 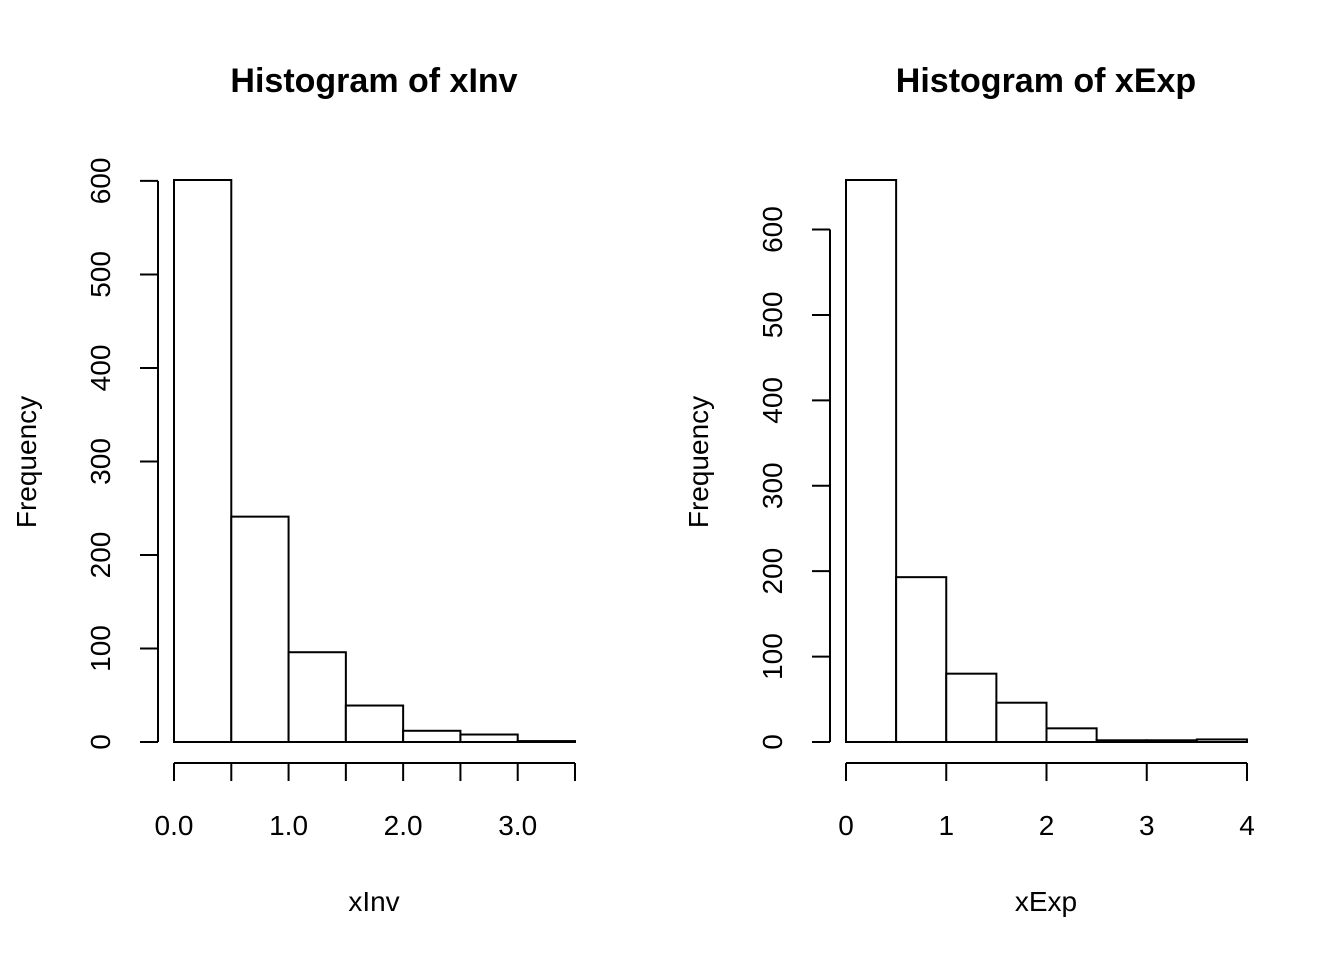 I want to click on x-axis-title: xExp, so click(x=1046, y=901).